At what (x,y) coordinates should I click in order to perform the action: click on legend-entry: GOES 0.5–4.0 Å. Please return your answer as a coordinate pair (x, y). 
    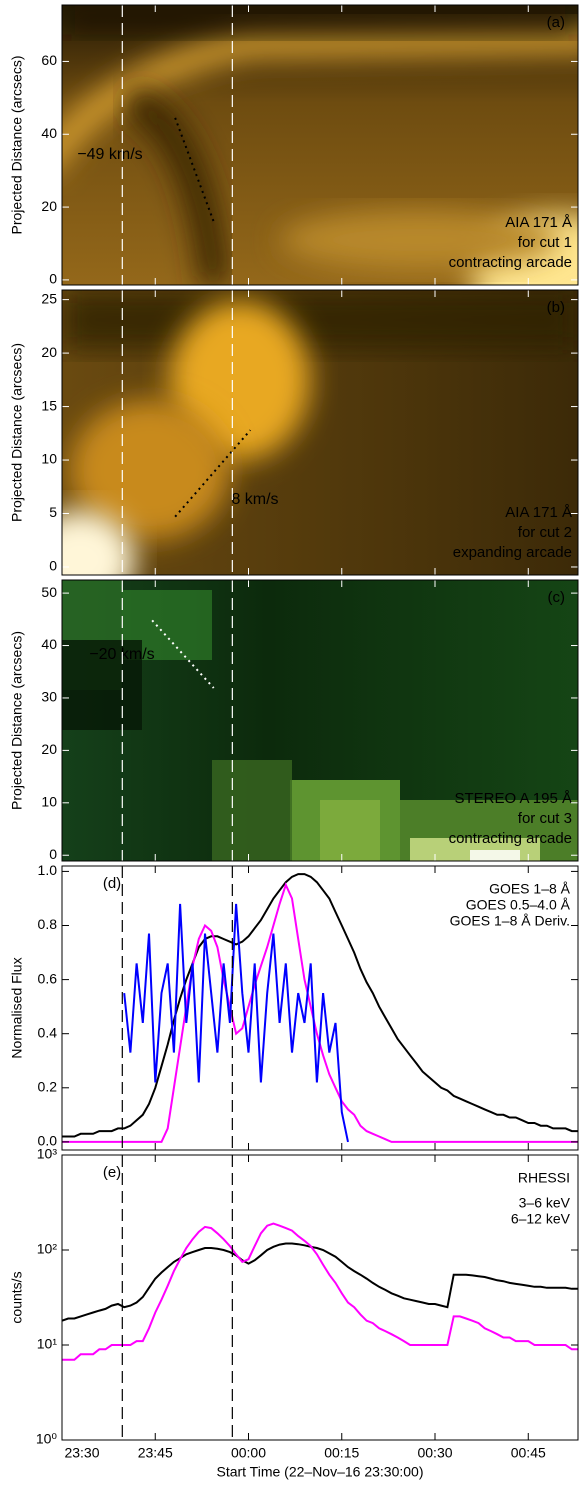
    Looking at the image, I should click on (518, 905).